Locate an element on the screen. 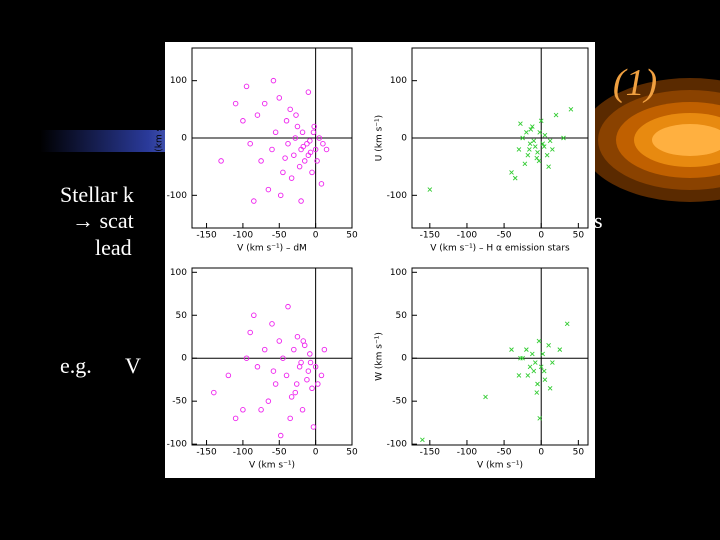 This screenshot has width=720, height=540. slide-line: lead is located at coordinates (113, 247).